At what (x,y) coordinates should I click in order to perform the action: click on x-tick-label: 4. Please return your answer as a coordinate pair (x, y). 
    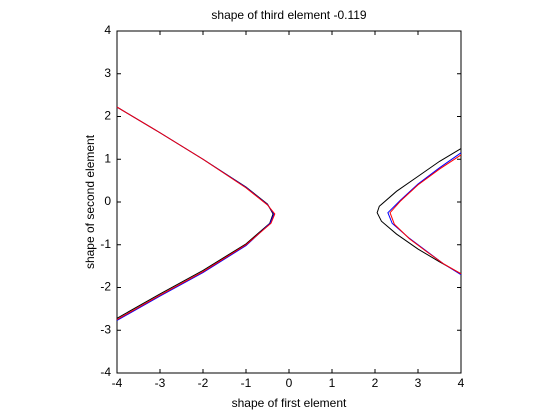
    Looking at the image, I should click on (461, 383).